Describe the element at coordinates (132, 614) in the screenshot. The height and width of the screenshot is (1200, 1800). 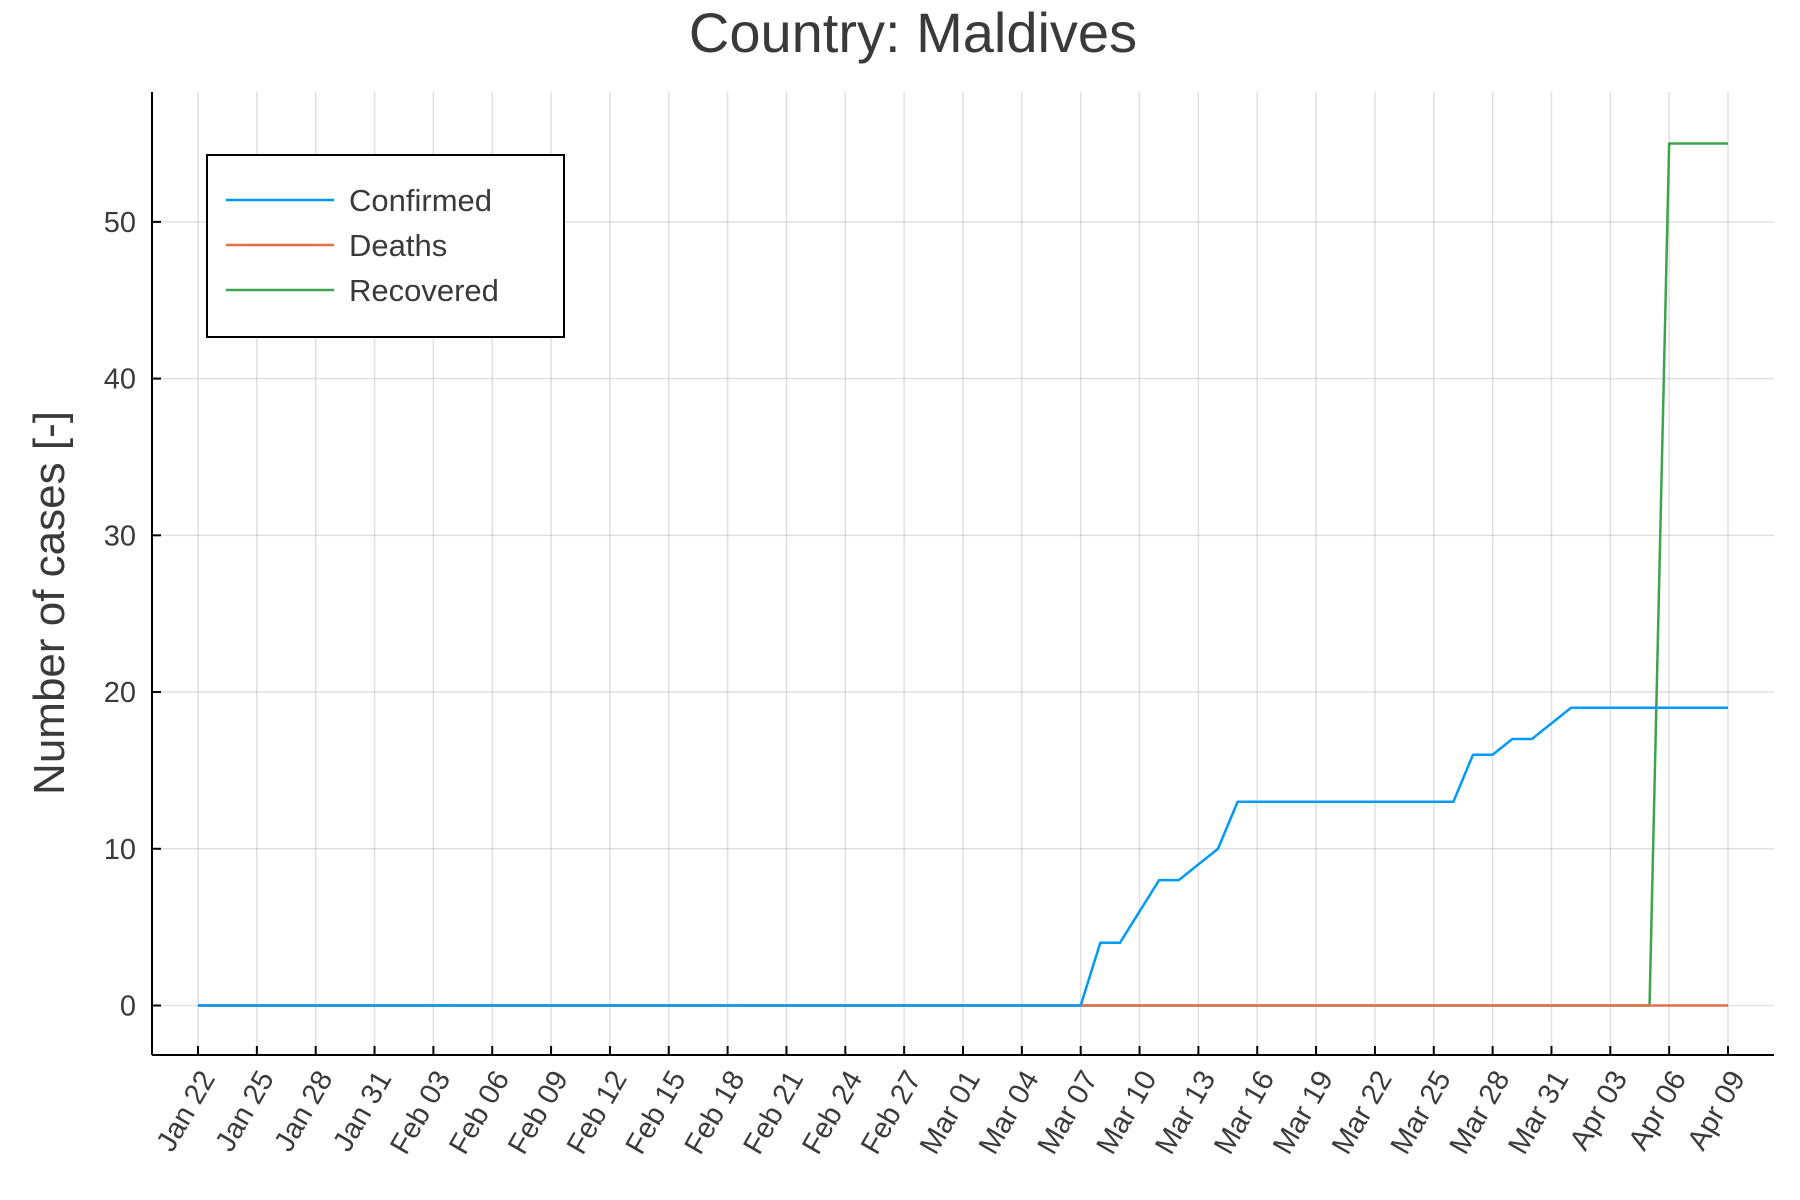
I see `y-ticks: 0 10 20 30 40 50` at that location.